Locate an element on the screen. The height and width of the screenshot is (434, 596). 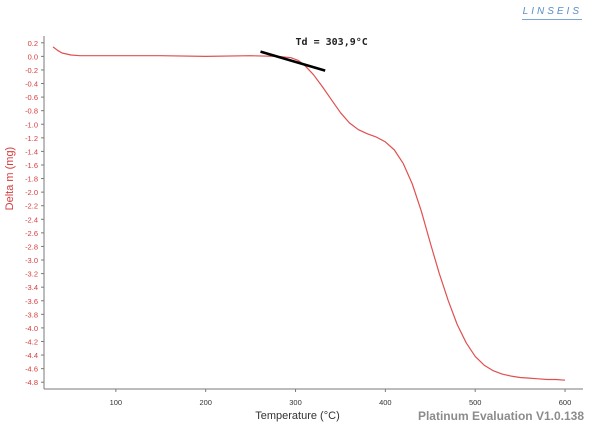
y-tick-label: -4.8 is located at coordinates (31, 382).